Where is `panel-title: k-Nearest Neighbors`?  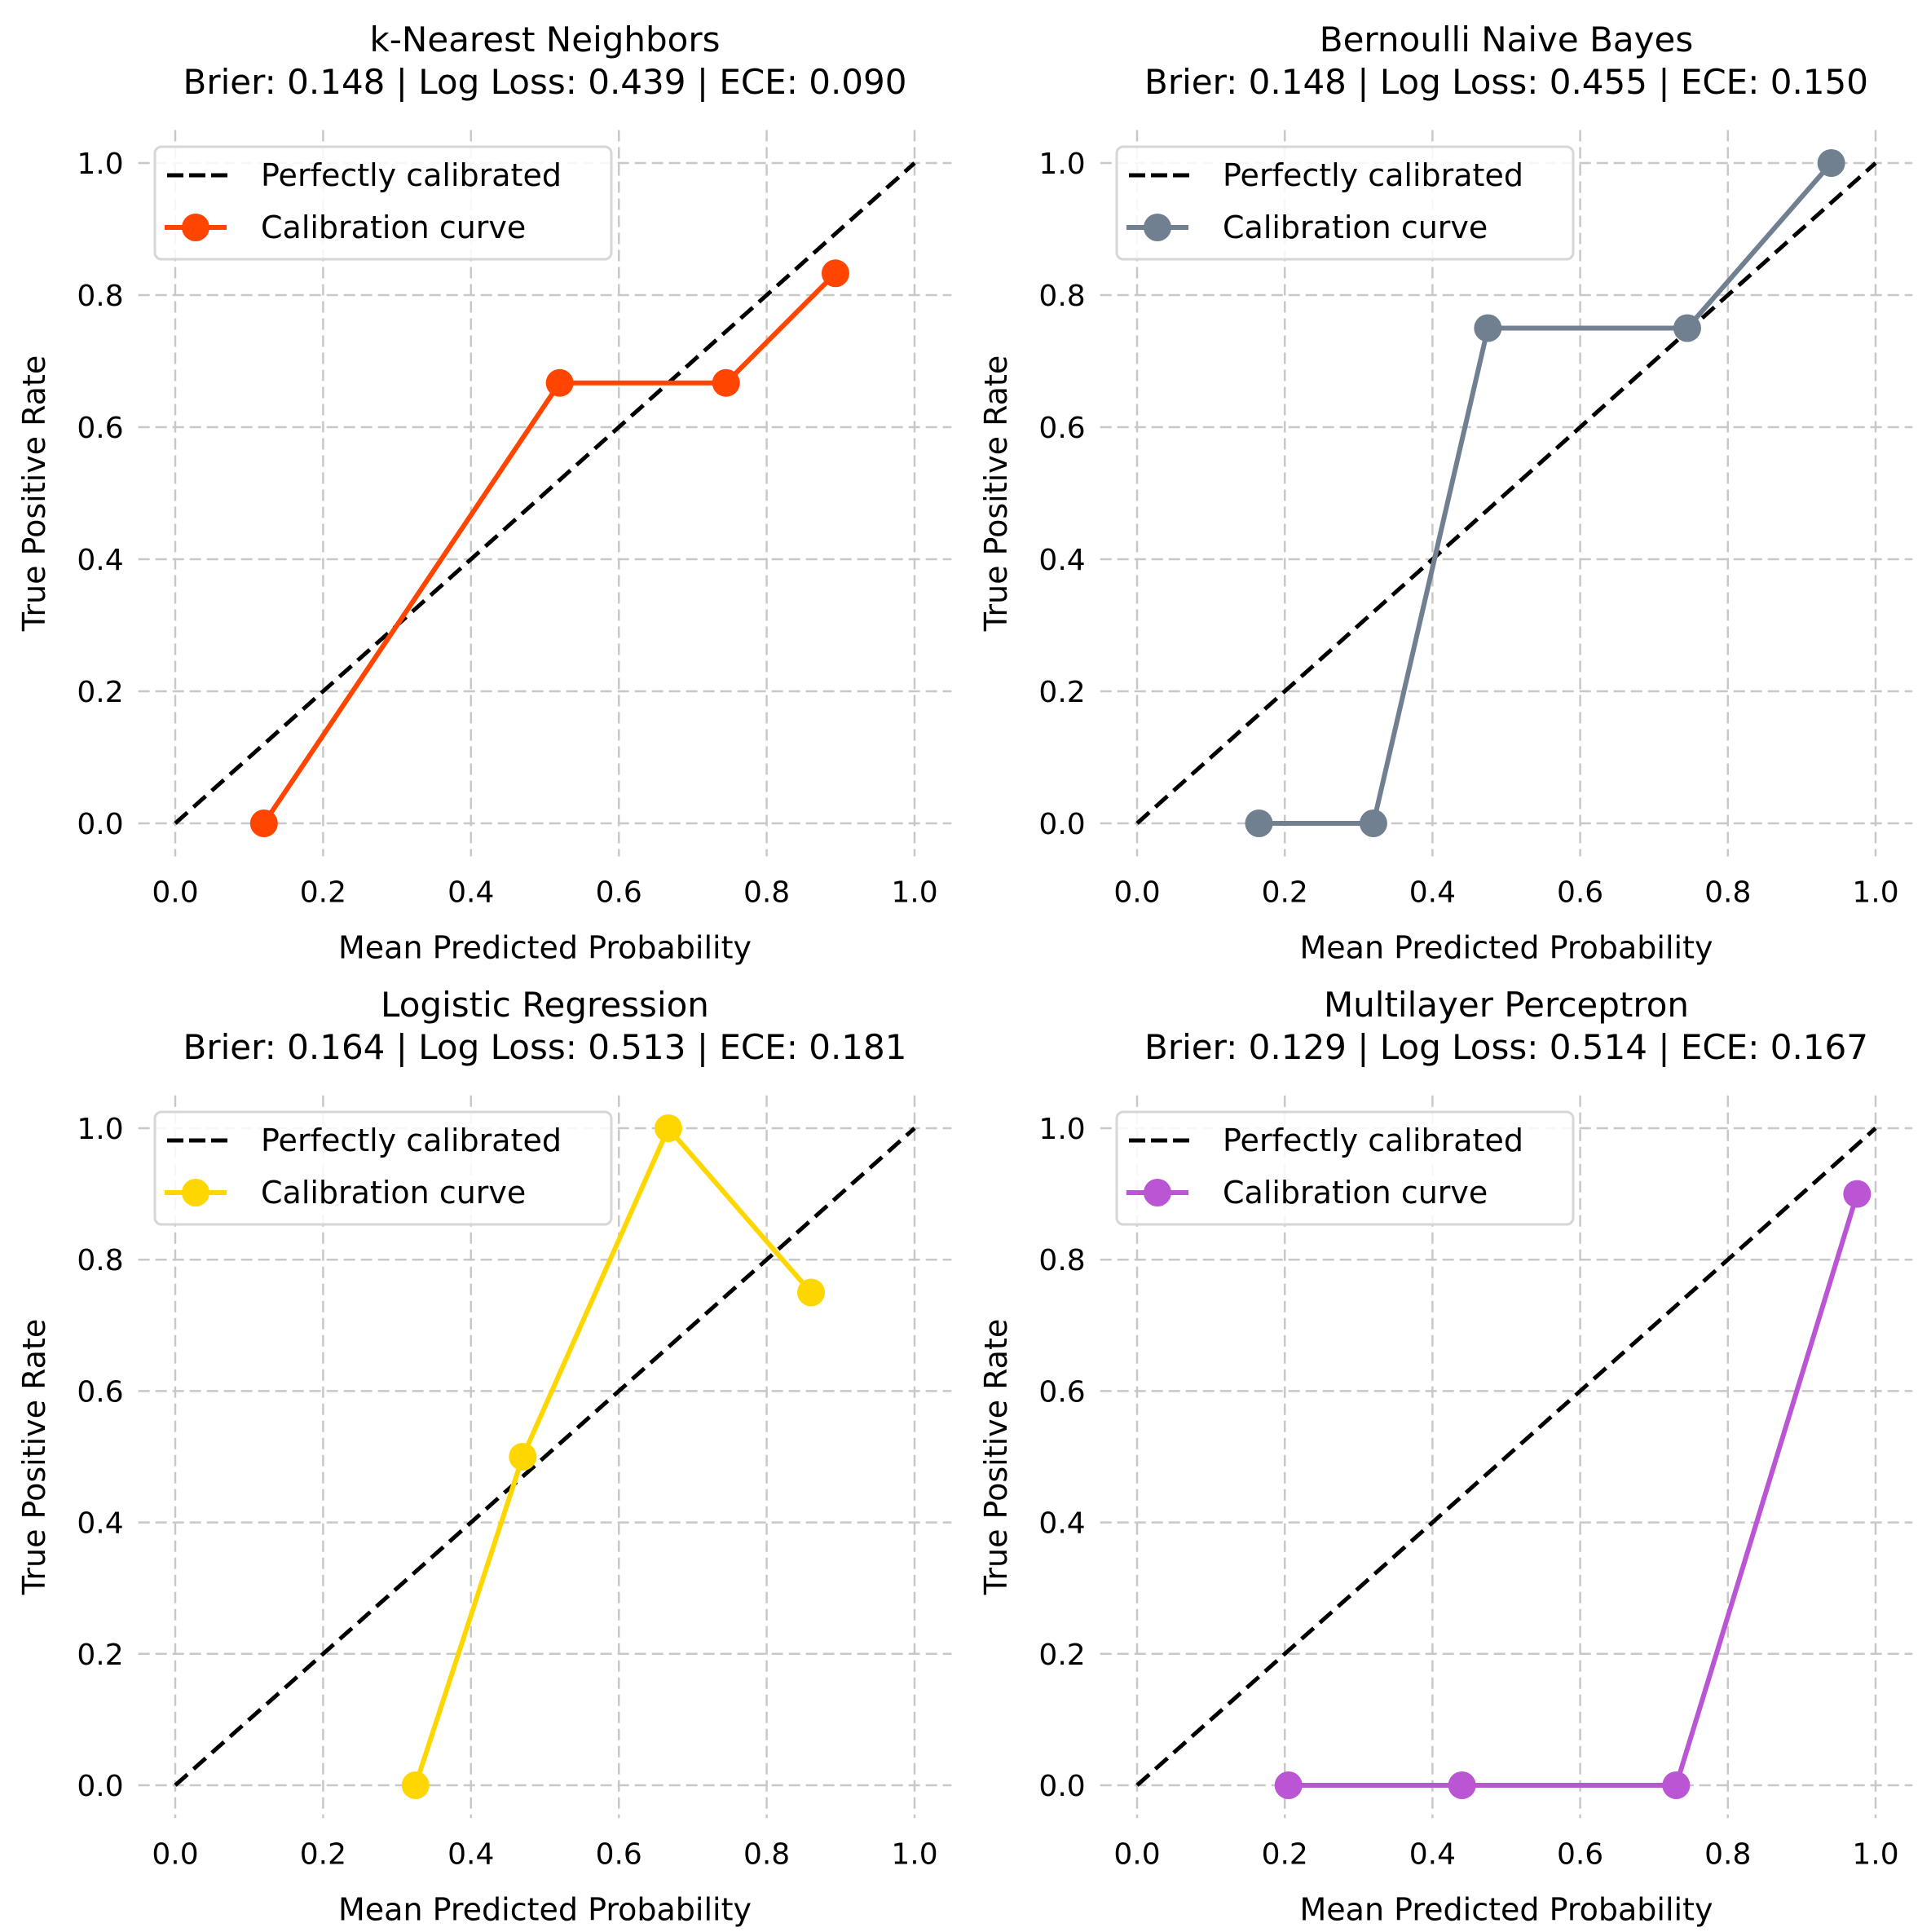
panel-title: k-Nearest Neighbors is located at coordinates (544, 40).